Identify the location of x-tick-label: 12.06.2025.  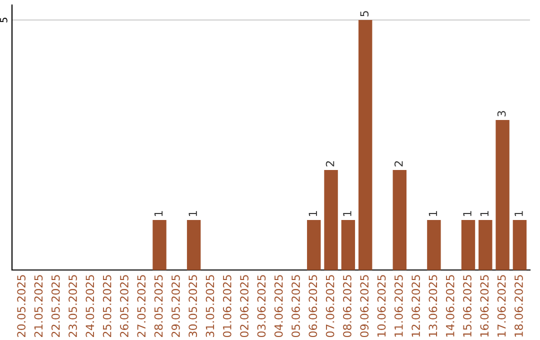
(416, 306).